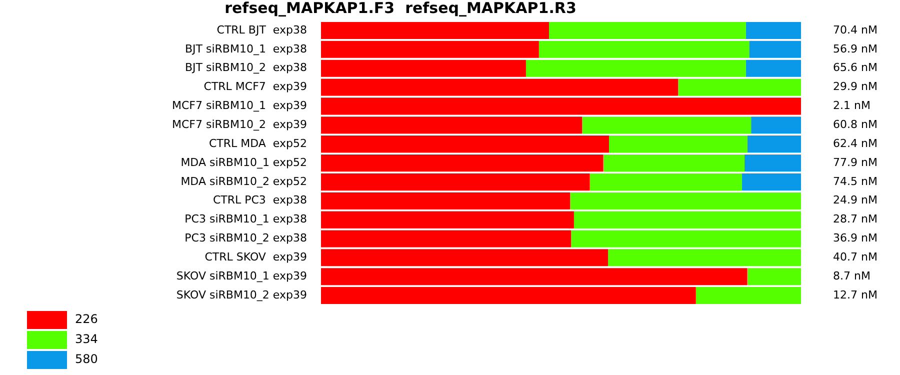 This screenshot has height=375, width=900. I want to click on text: 8.7 nM, so click(851, 275).